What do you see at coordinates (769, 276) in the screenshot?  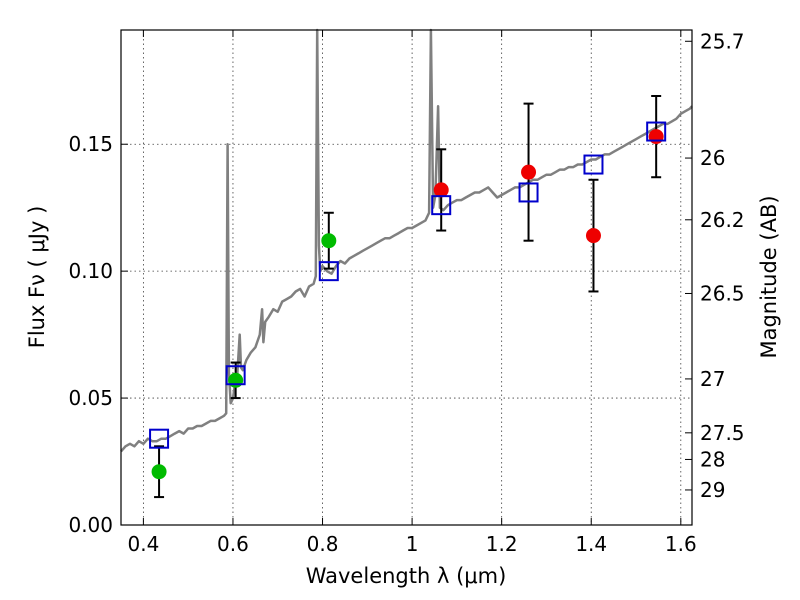 I see `right-axis-label: Magnitude (AB)` at bounding box center [769, 276].